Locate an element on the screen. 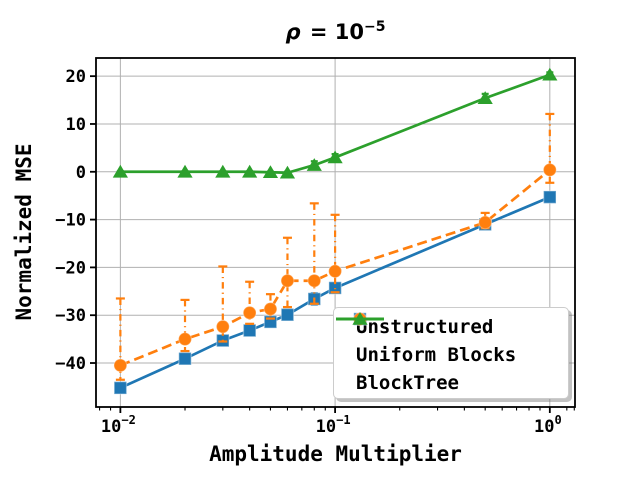  series-line is located at coordinates (335, 124).